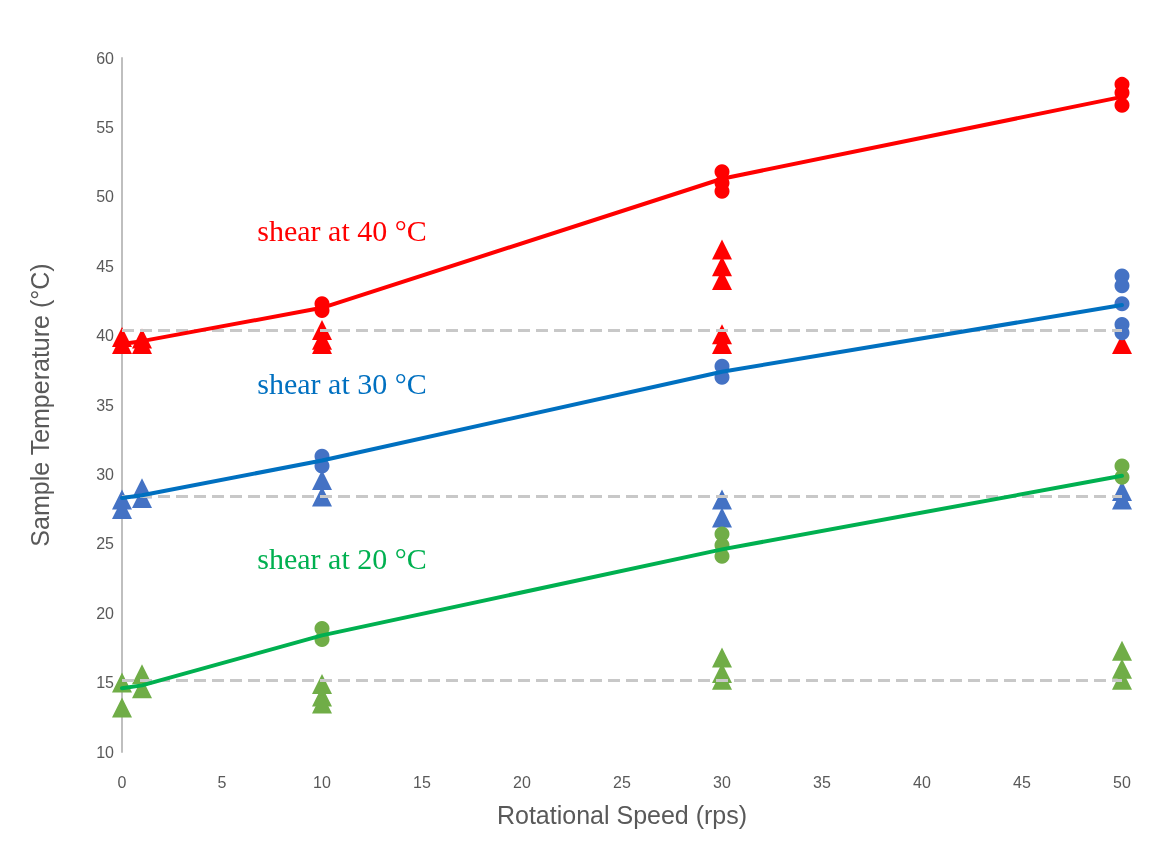 This screenshot has width=1161, height=860. I want to click on x-axis-title: Rotational Speed (rps), so click(622, 814).